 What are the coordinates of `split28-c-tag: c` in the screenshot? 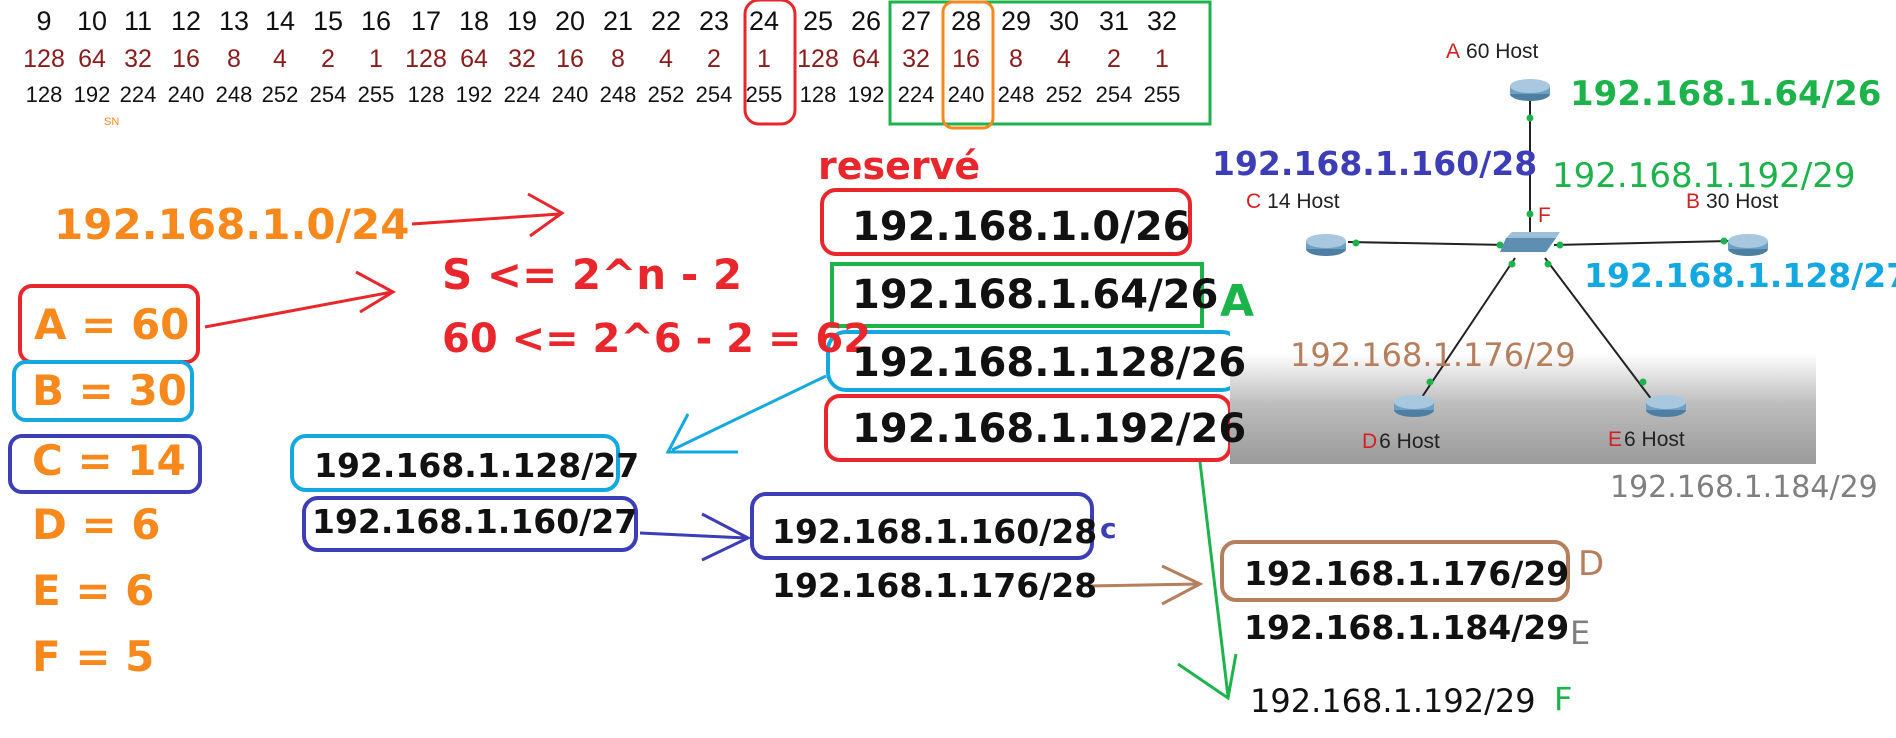 It's located at (1108, 528).